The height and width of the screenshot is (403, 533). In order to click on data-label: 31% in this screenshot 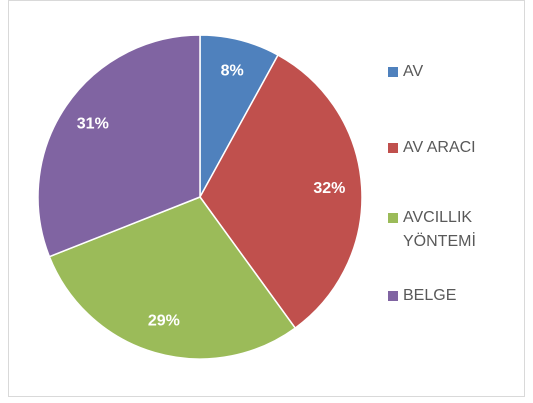, I will do `click(93, 123)`.